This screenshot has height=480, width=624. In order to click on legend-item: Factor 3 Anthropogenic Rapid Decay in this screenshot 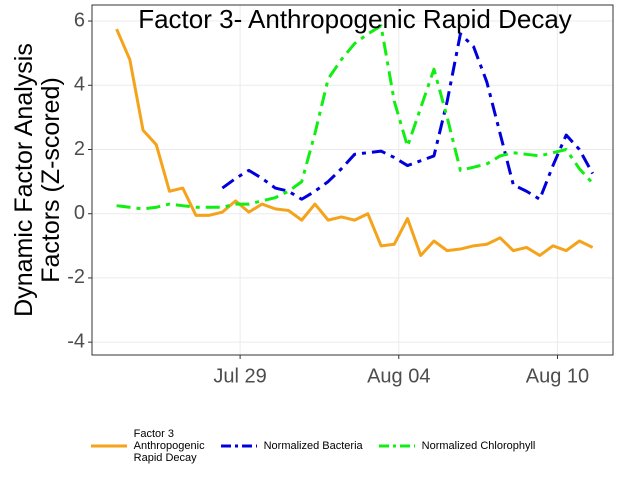, I will do `click(147, 446)`.